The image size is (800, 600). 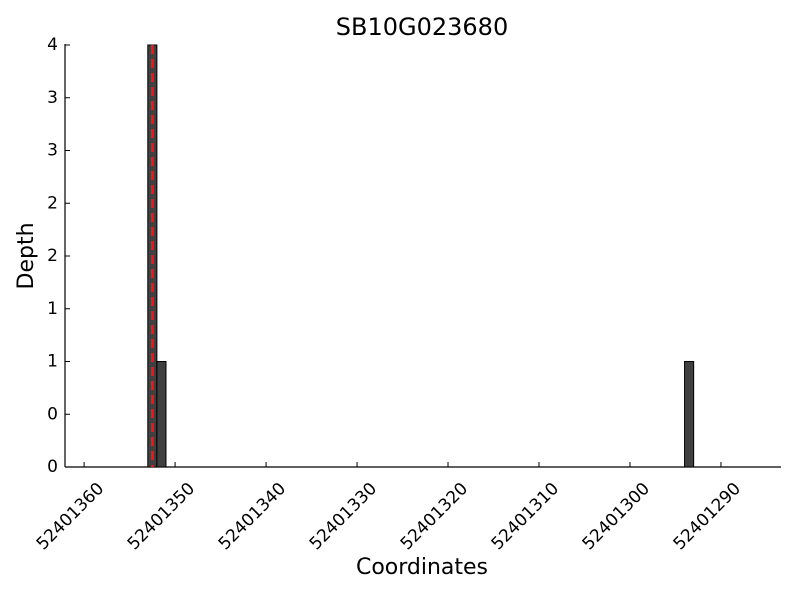 I want to click on x-tick-label: 52401340, so click(x=252, y=516).